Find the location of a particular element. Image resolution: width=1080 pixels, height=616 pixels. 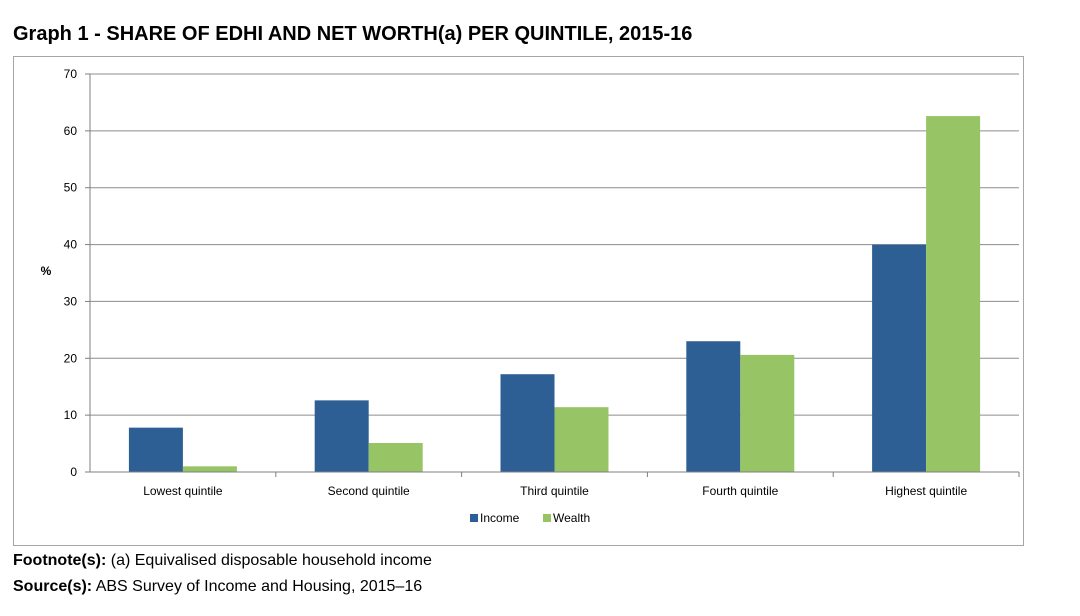

legend-label-wealth: Wealth is located at coordinates (571, 518).